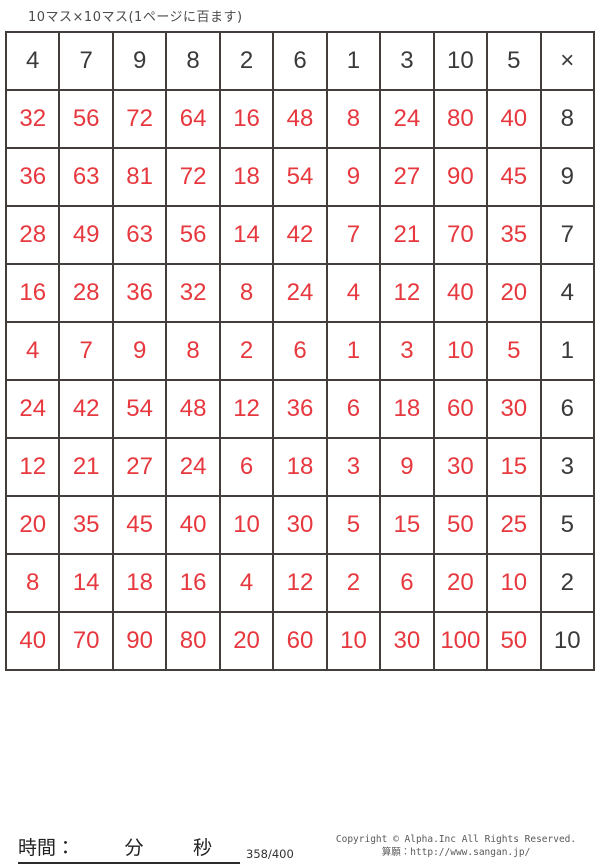 This screenshot has height=865, width=600. I want to click on grid-multiplier-cell: 4, so click(567, 293).